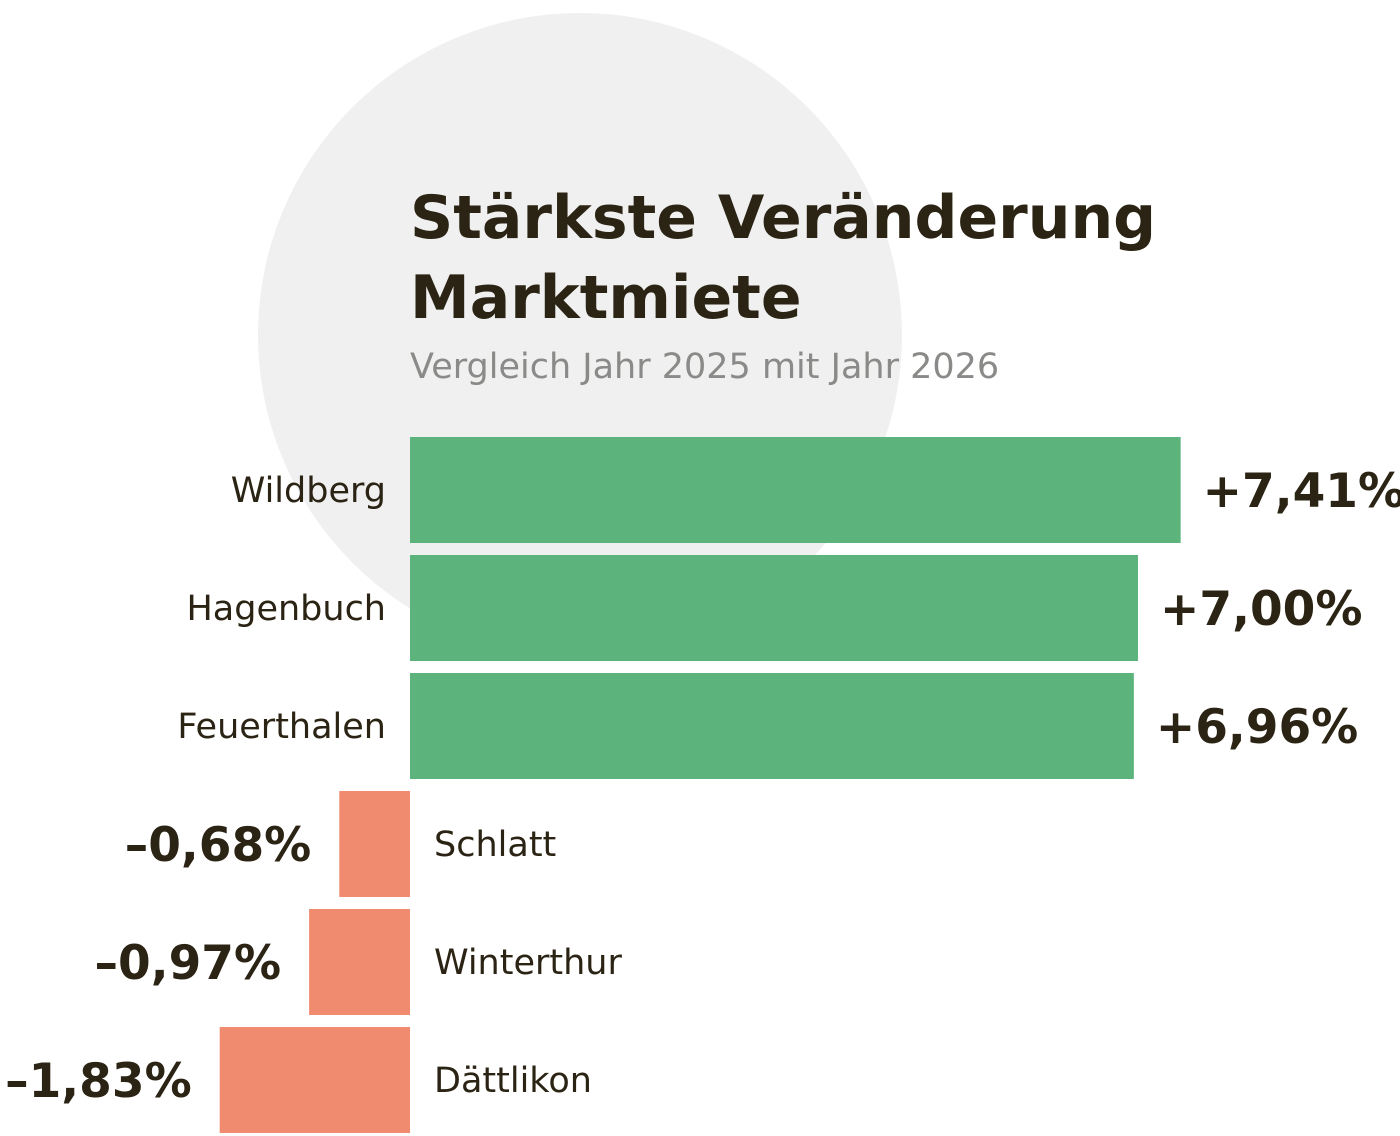 The image size is (1400, 1136). I want to click on value-label: –1,83%, so click(98, 1081).